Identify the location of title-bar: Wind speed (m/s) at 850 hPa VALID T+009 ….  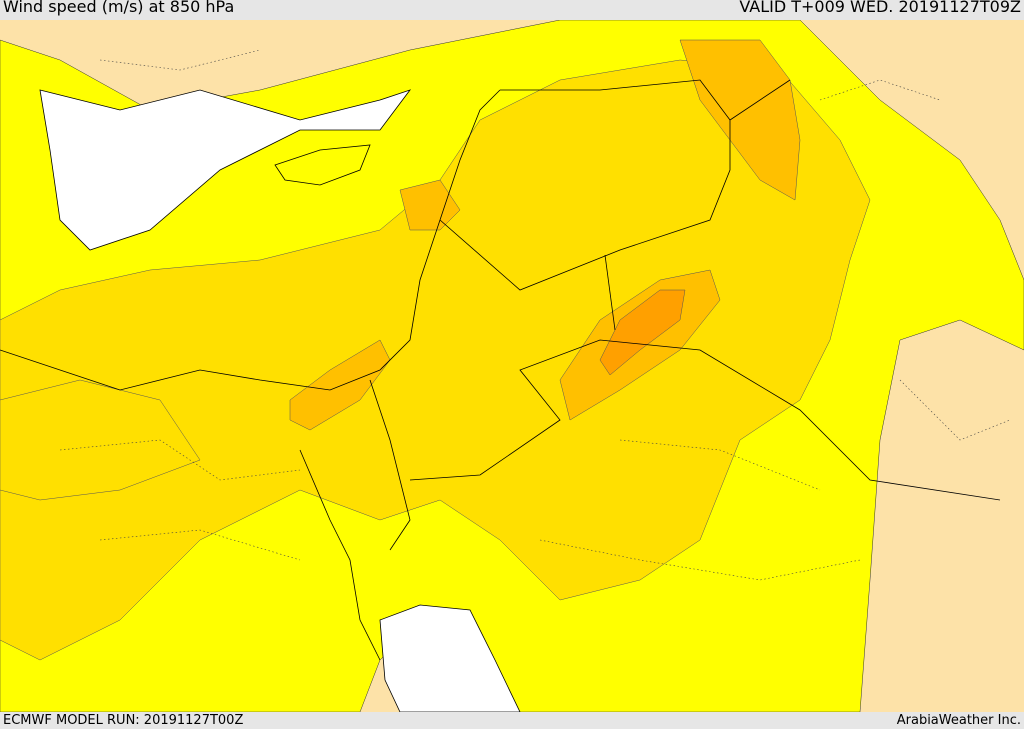
(512, 10).